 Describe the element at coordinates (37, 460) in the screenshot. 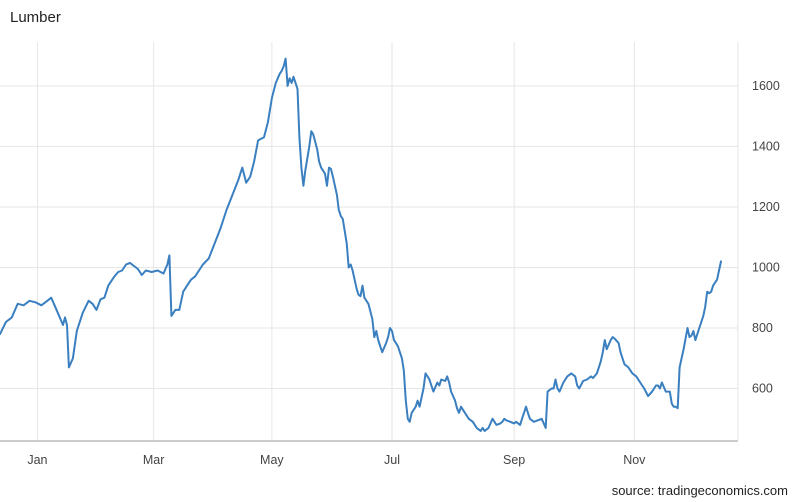

I see `x-tick-label: Jan` at that location.